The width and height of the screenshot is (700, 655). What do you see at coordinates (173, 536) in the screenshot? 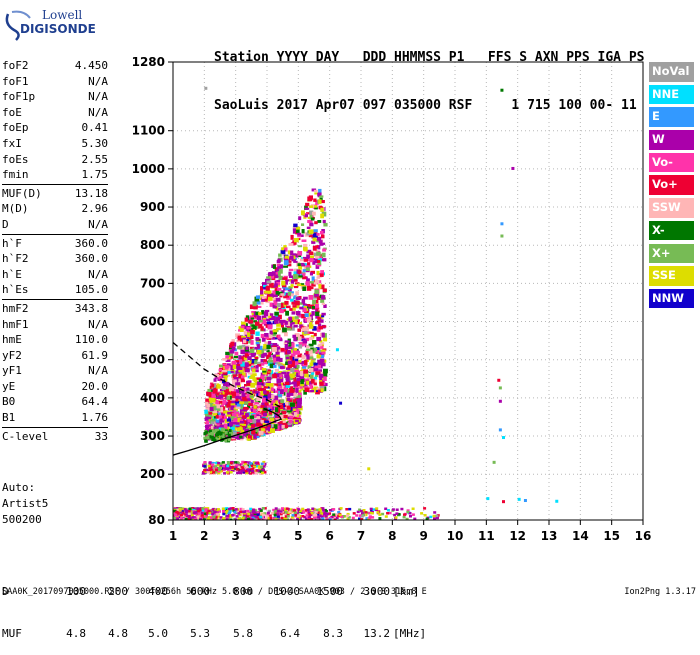
I see `x-tick-label: 1` at bounding box center [173, 536].